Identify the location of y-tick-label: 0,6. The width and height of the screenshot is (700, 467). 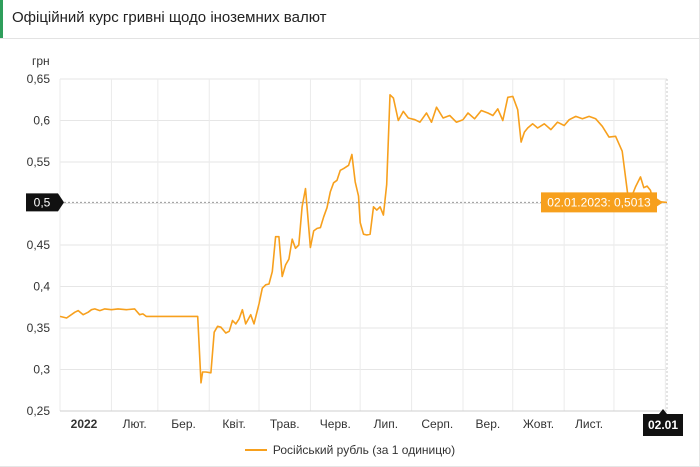
(41, 121).